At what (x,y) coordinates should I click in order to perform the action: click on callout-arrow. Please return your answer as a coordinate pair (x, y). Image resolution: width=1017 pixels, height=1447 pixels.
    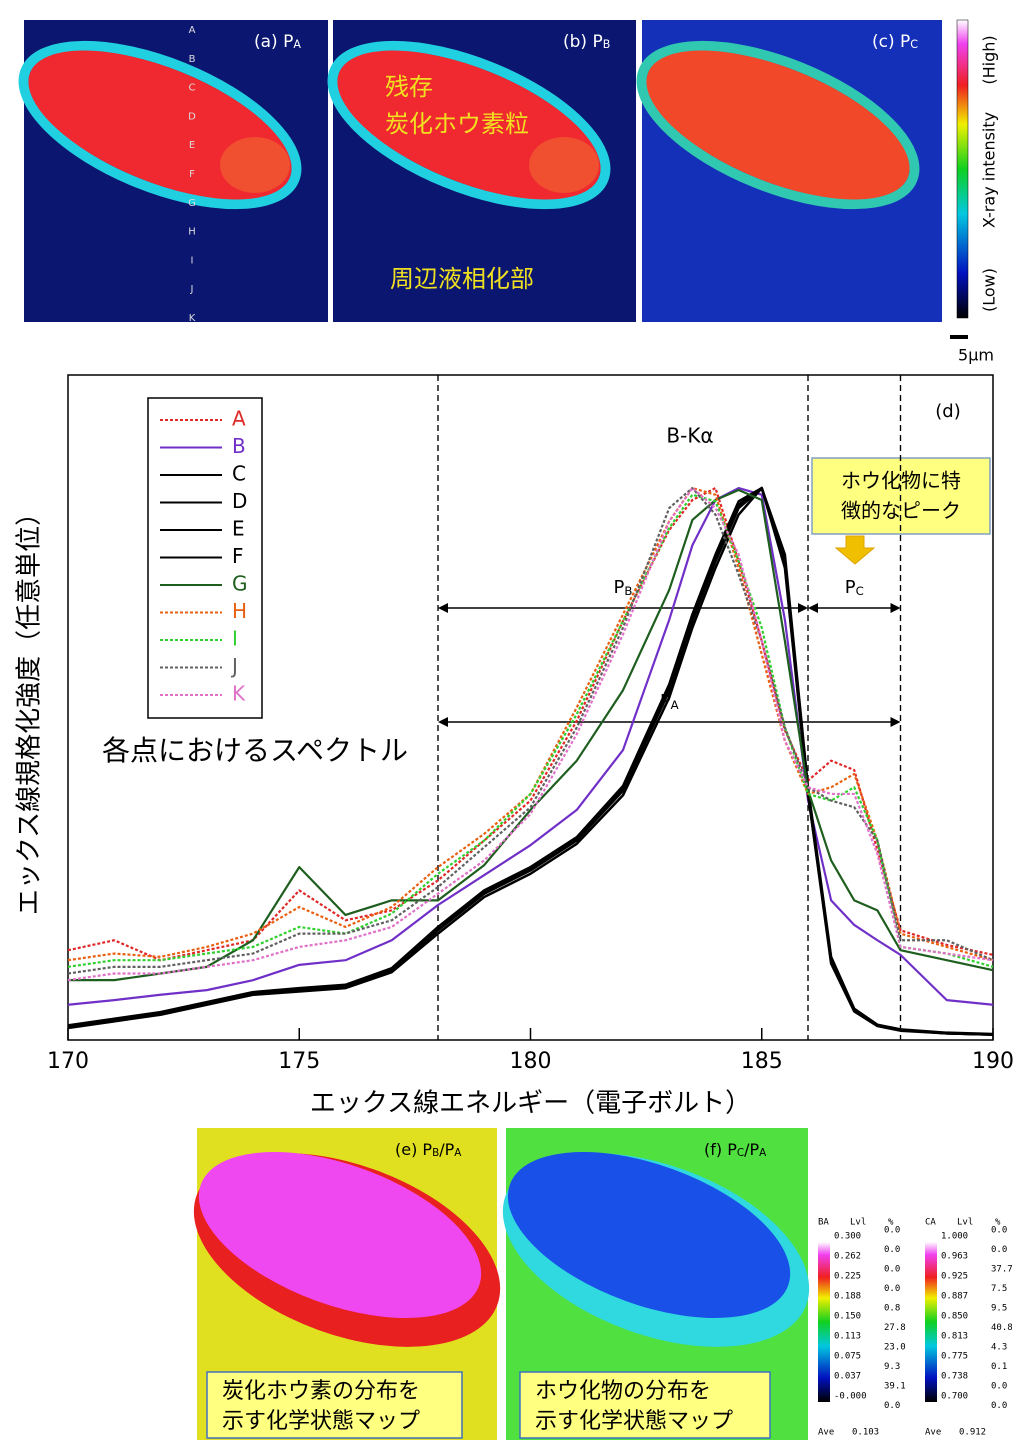
    Looking at the image, I should click on (855, 550).